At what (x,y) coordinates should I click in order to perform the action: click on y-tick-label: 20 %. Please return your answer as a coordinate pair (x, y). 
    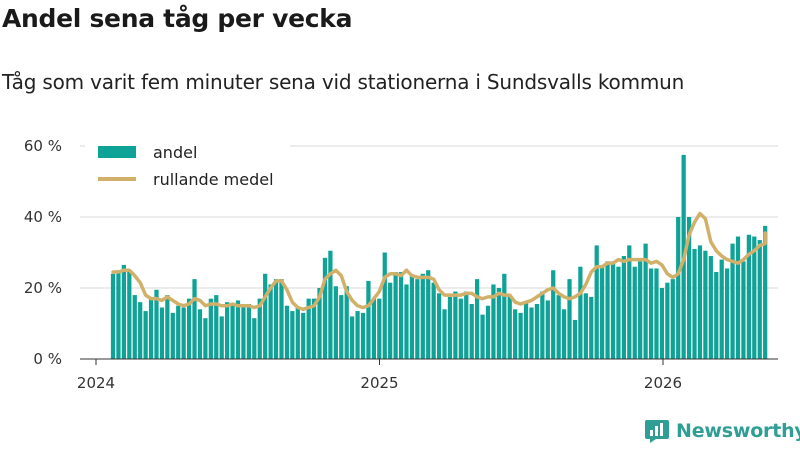
    Looking at the image, I should click on (43, 288).